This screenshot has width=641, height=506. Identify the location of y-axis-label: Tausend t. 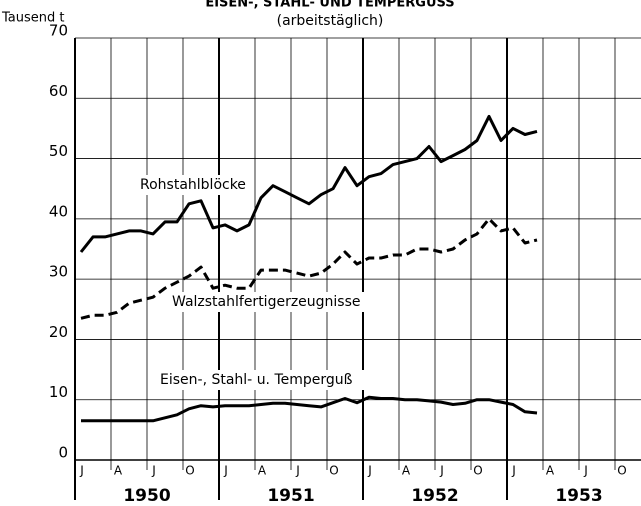
(33, 18).